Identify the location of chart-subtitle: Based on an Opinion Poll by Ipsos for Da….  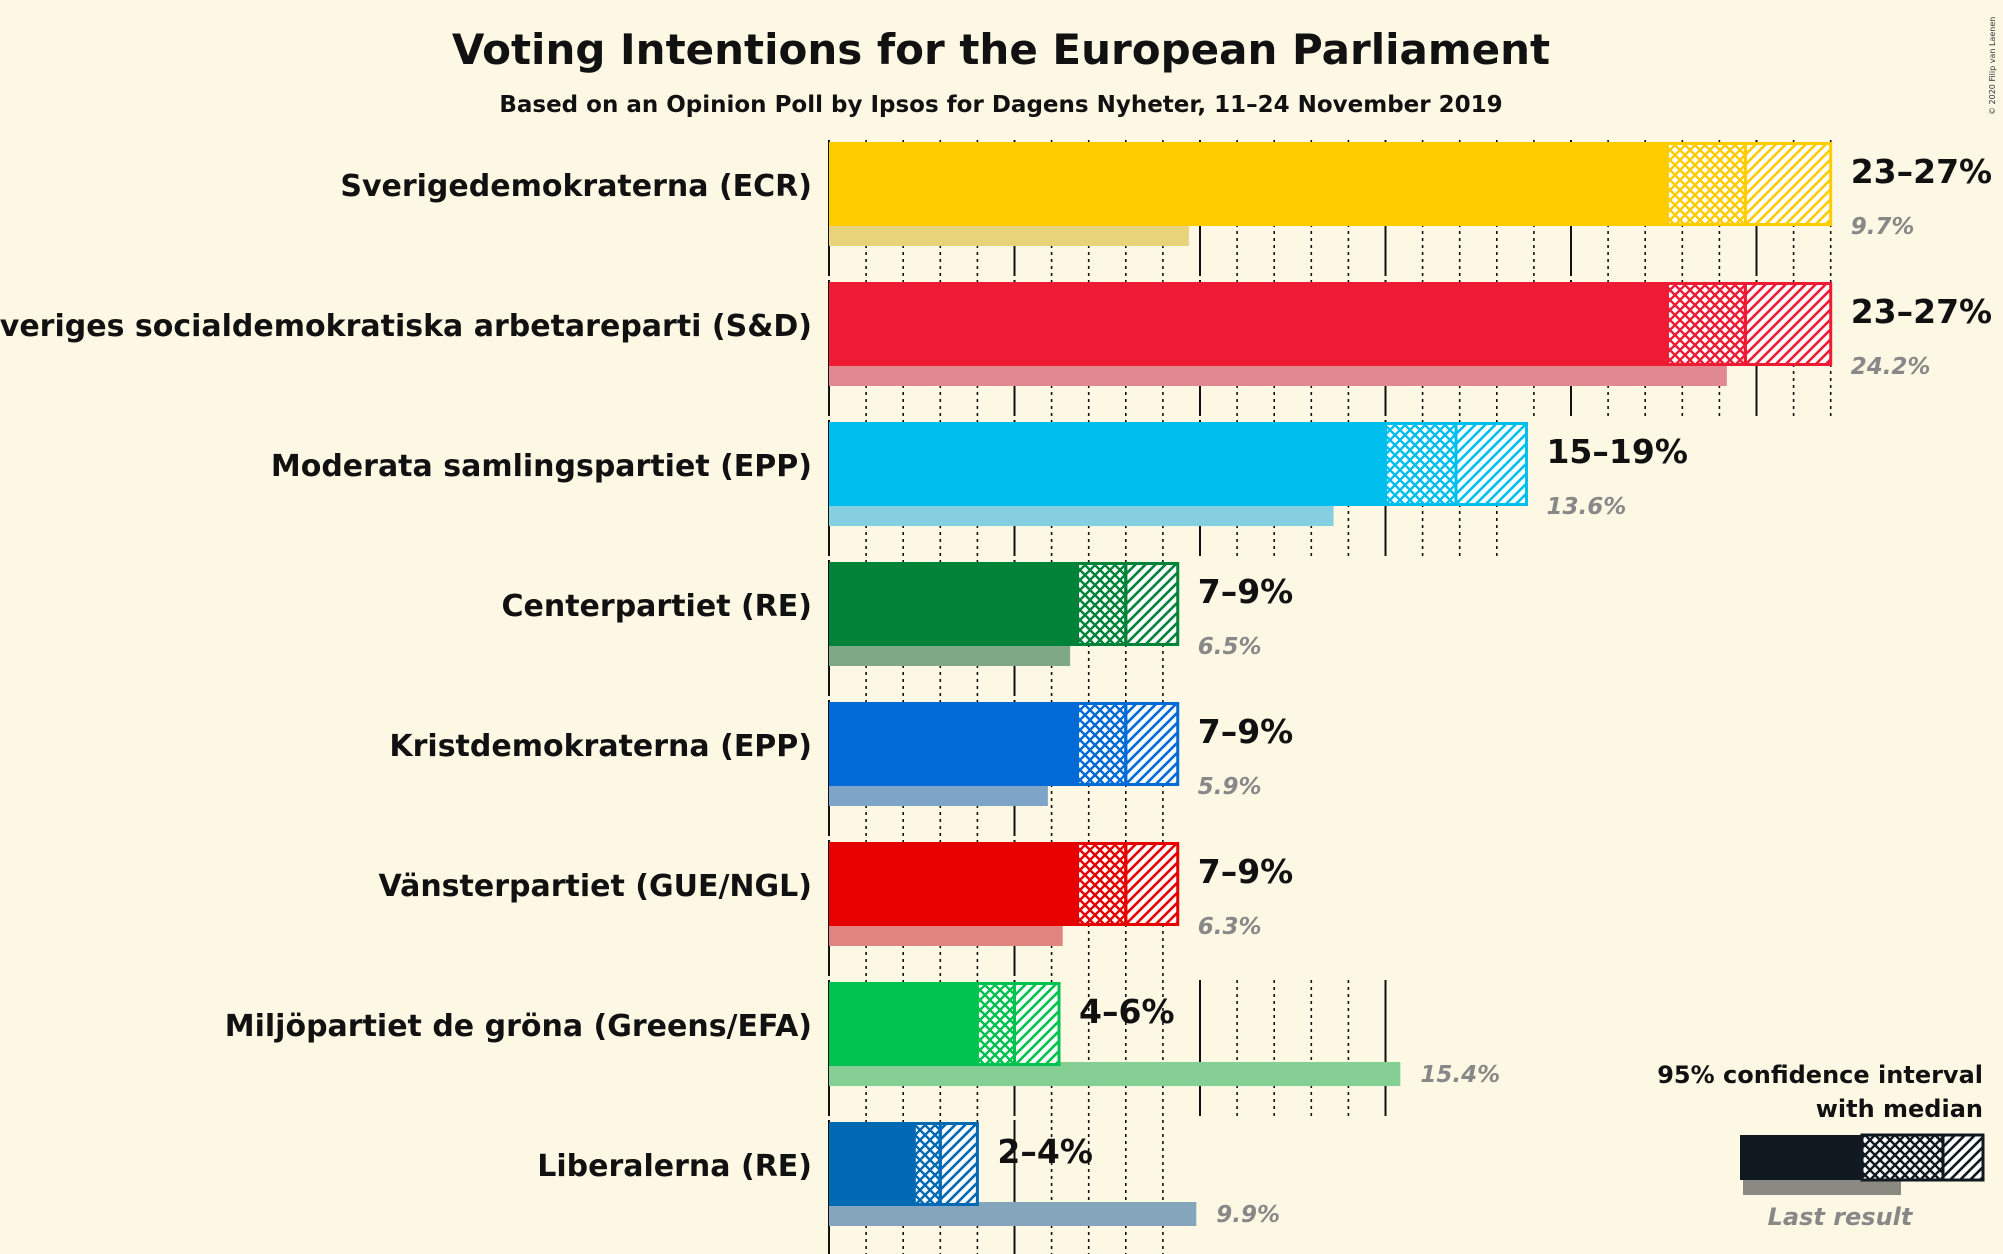
(1000, 105).